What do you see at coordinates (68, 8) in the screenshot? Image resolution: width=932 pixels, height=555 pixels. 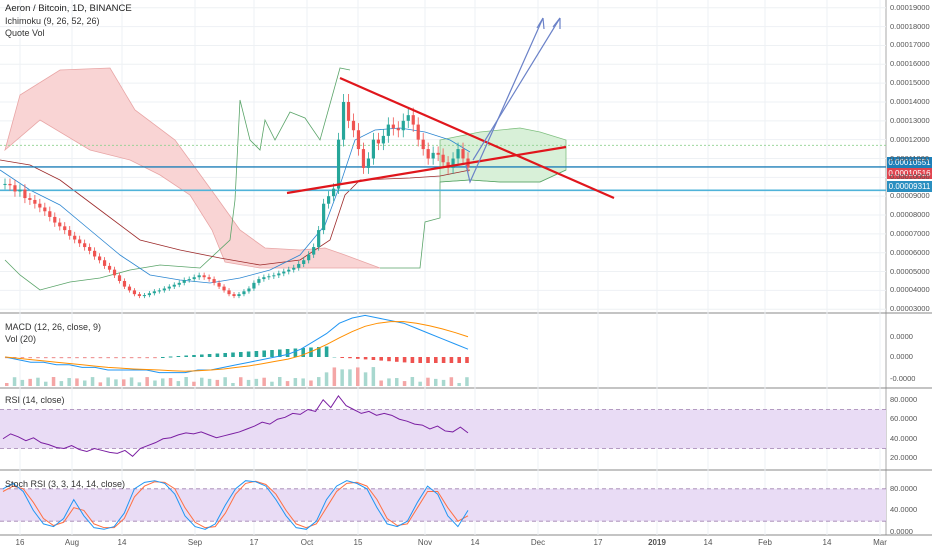 I see `chart-title: Aeron / Bitcoin, 1D, BINANCE` at bounding box center [68, 8].